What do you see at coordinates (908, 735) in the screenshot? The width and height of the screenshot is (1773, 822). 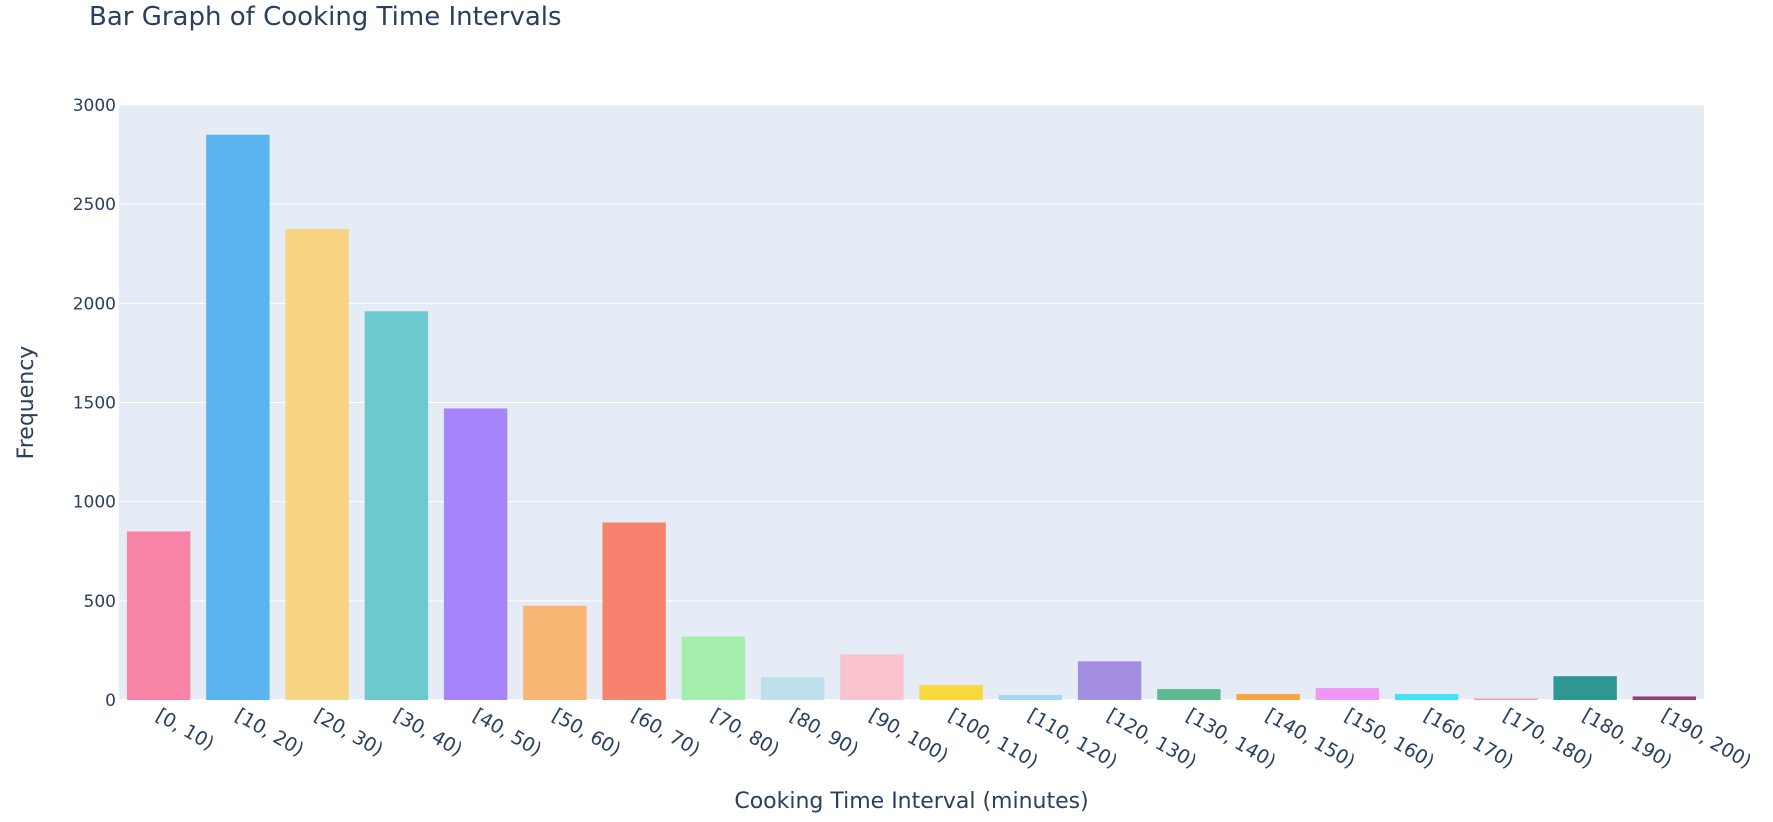 I see `x-tick-label: [90, 100)` at bounding box center [908, 735].